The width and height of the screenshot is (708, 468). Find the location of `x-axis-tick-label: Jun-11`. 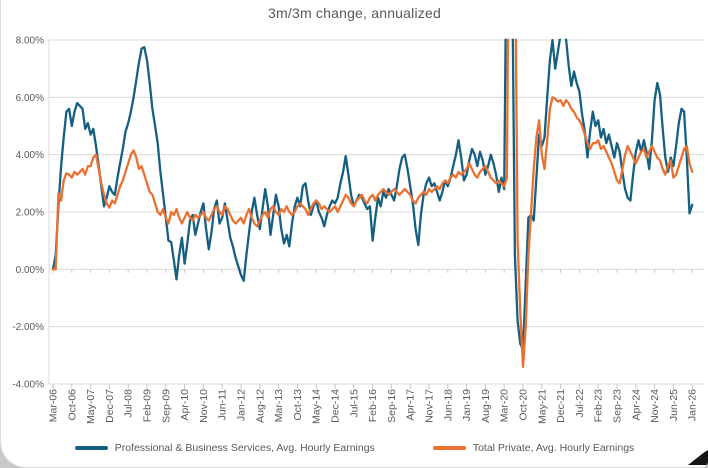

x-axis-tick-label: Jun-11 is located at coordinates (223, 404).